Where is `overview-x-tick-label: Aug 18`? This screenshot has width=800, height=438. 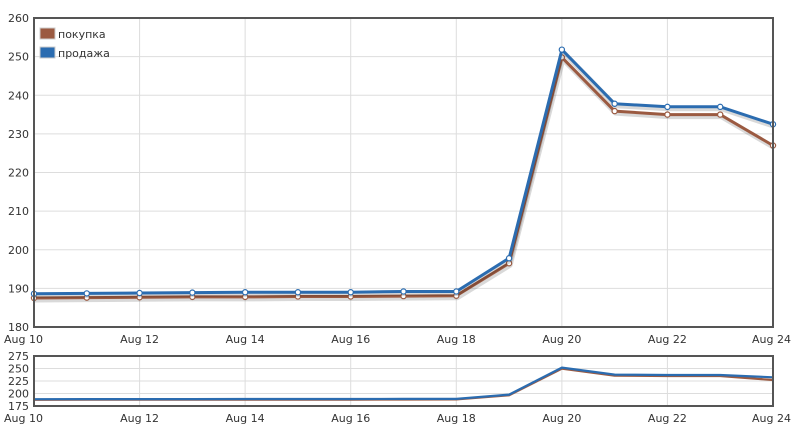
overview-x-tick-label: Aug 18 is located at coordinates (456, 418).